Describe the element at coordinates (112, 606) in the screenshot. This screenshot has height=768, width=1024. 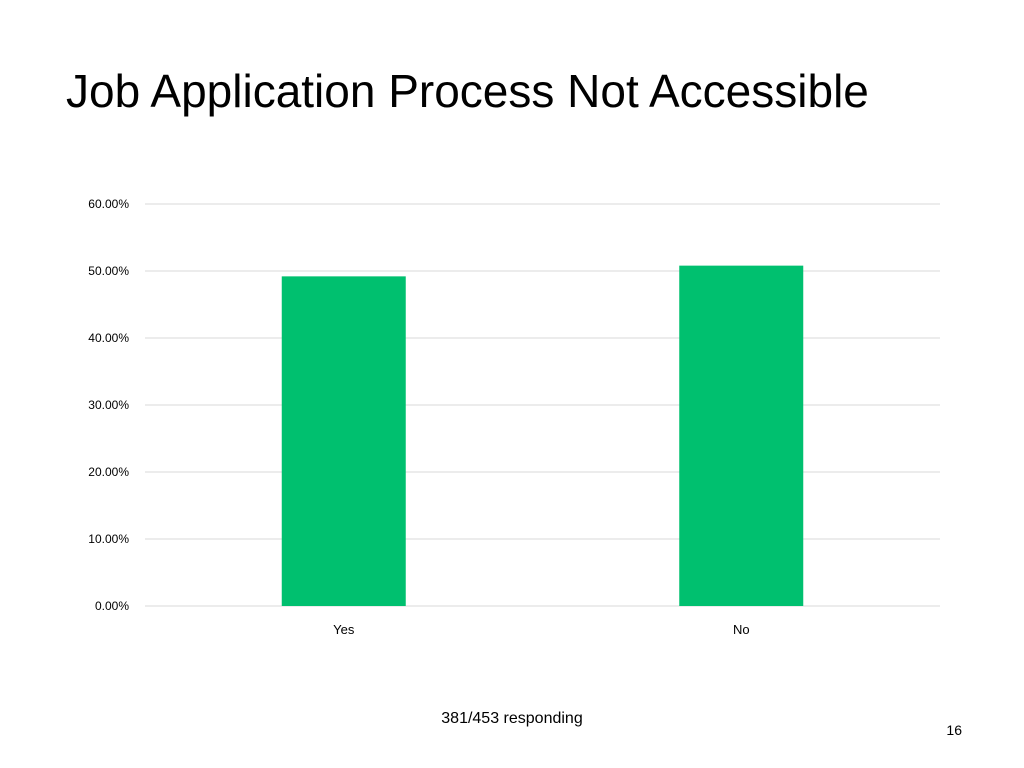
I see `y-tick-label: 0.00%` at that location.